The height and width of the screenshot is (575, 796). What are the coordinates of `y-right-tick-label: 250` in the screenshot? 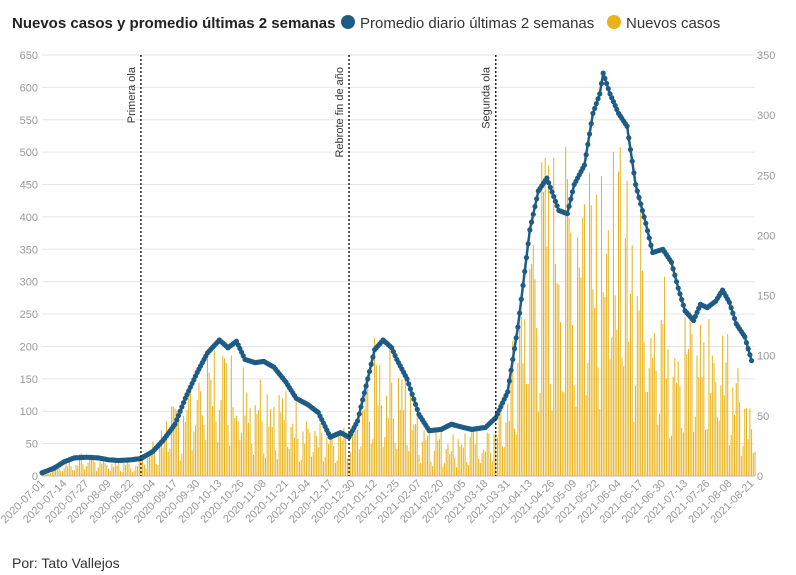 It's located at (766, 176).